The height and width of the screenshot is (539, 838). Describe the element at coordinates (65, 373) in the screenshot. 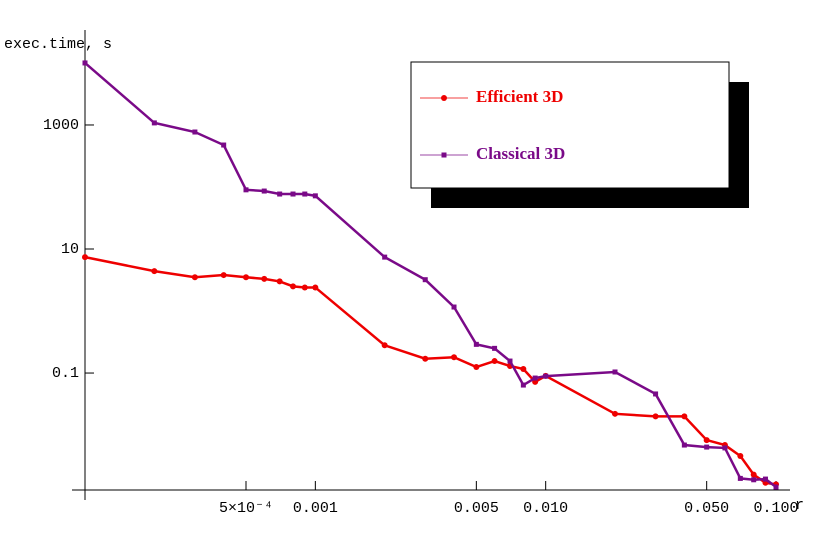

I see `y-tick-label: 0.1` at that location.